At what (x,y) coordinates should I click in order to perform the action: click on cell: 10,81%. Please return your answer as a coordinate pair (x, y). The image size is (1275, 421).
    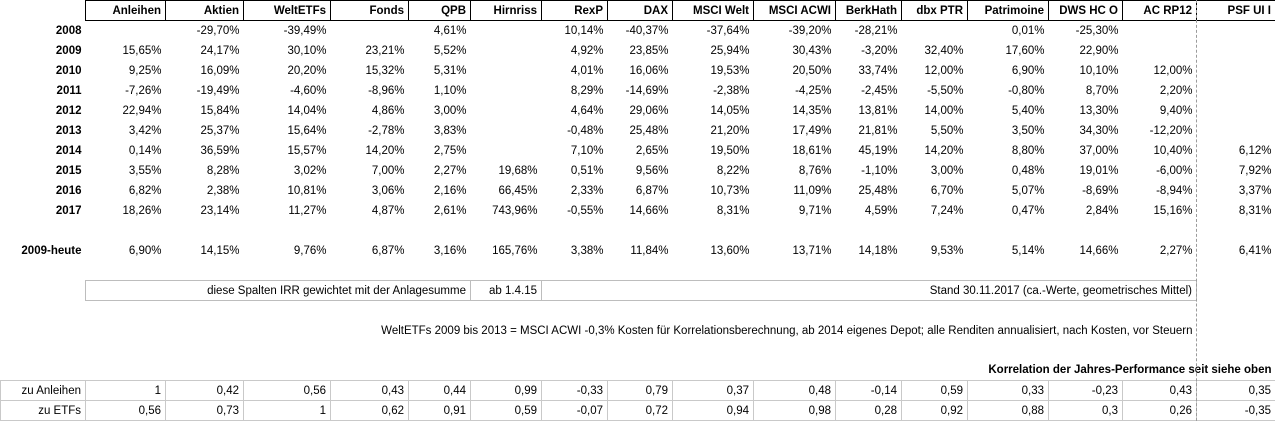
    Looking at the image, I should click on (307, 190).